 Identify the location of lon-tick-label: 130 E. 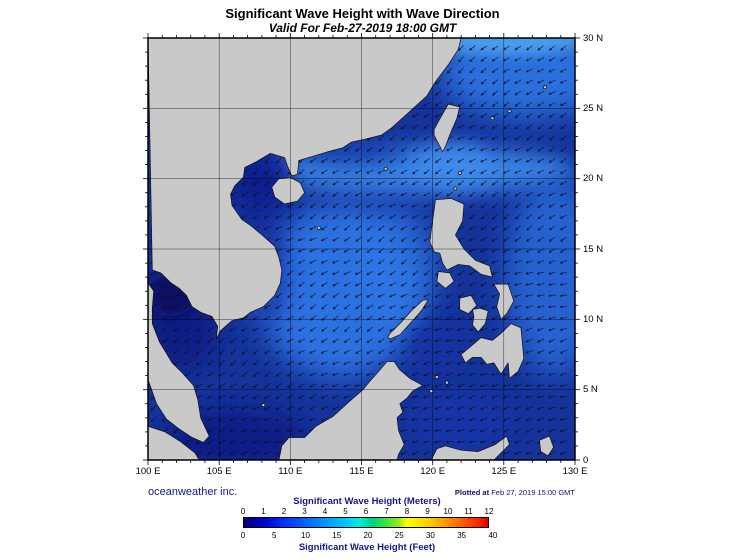
(575, 471).